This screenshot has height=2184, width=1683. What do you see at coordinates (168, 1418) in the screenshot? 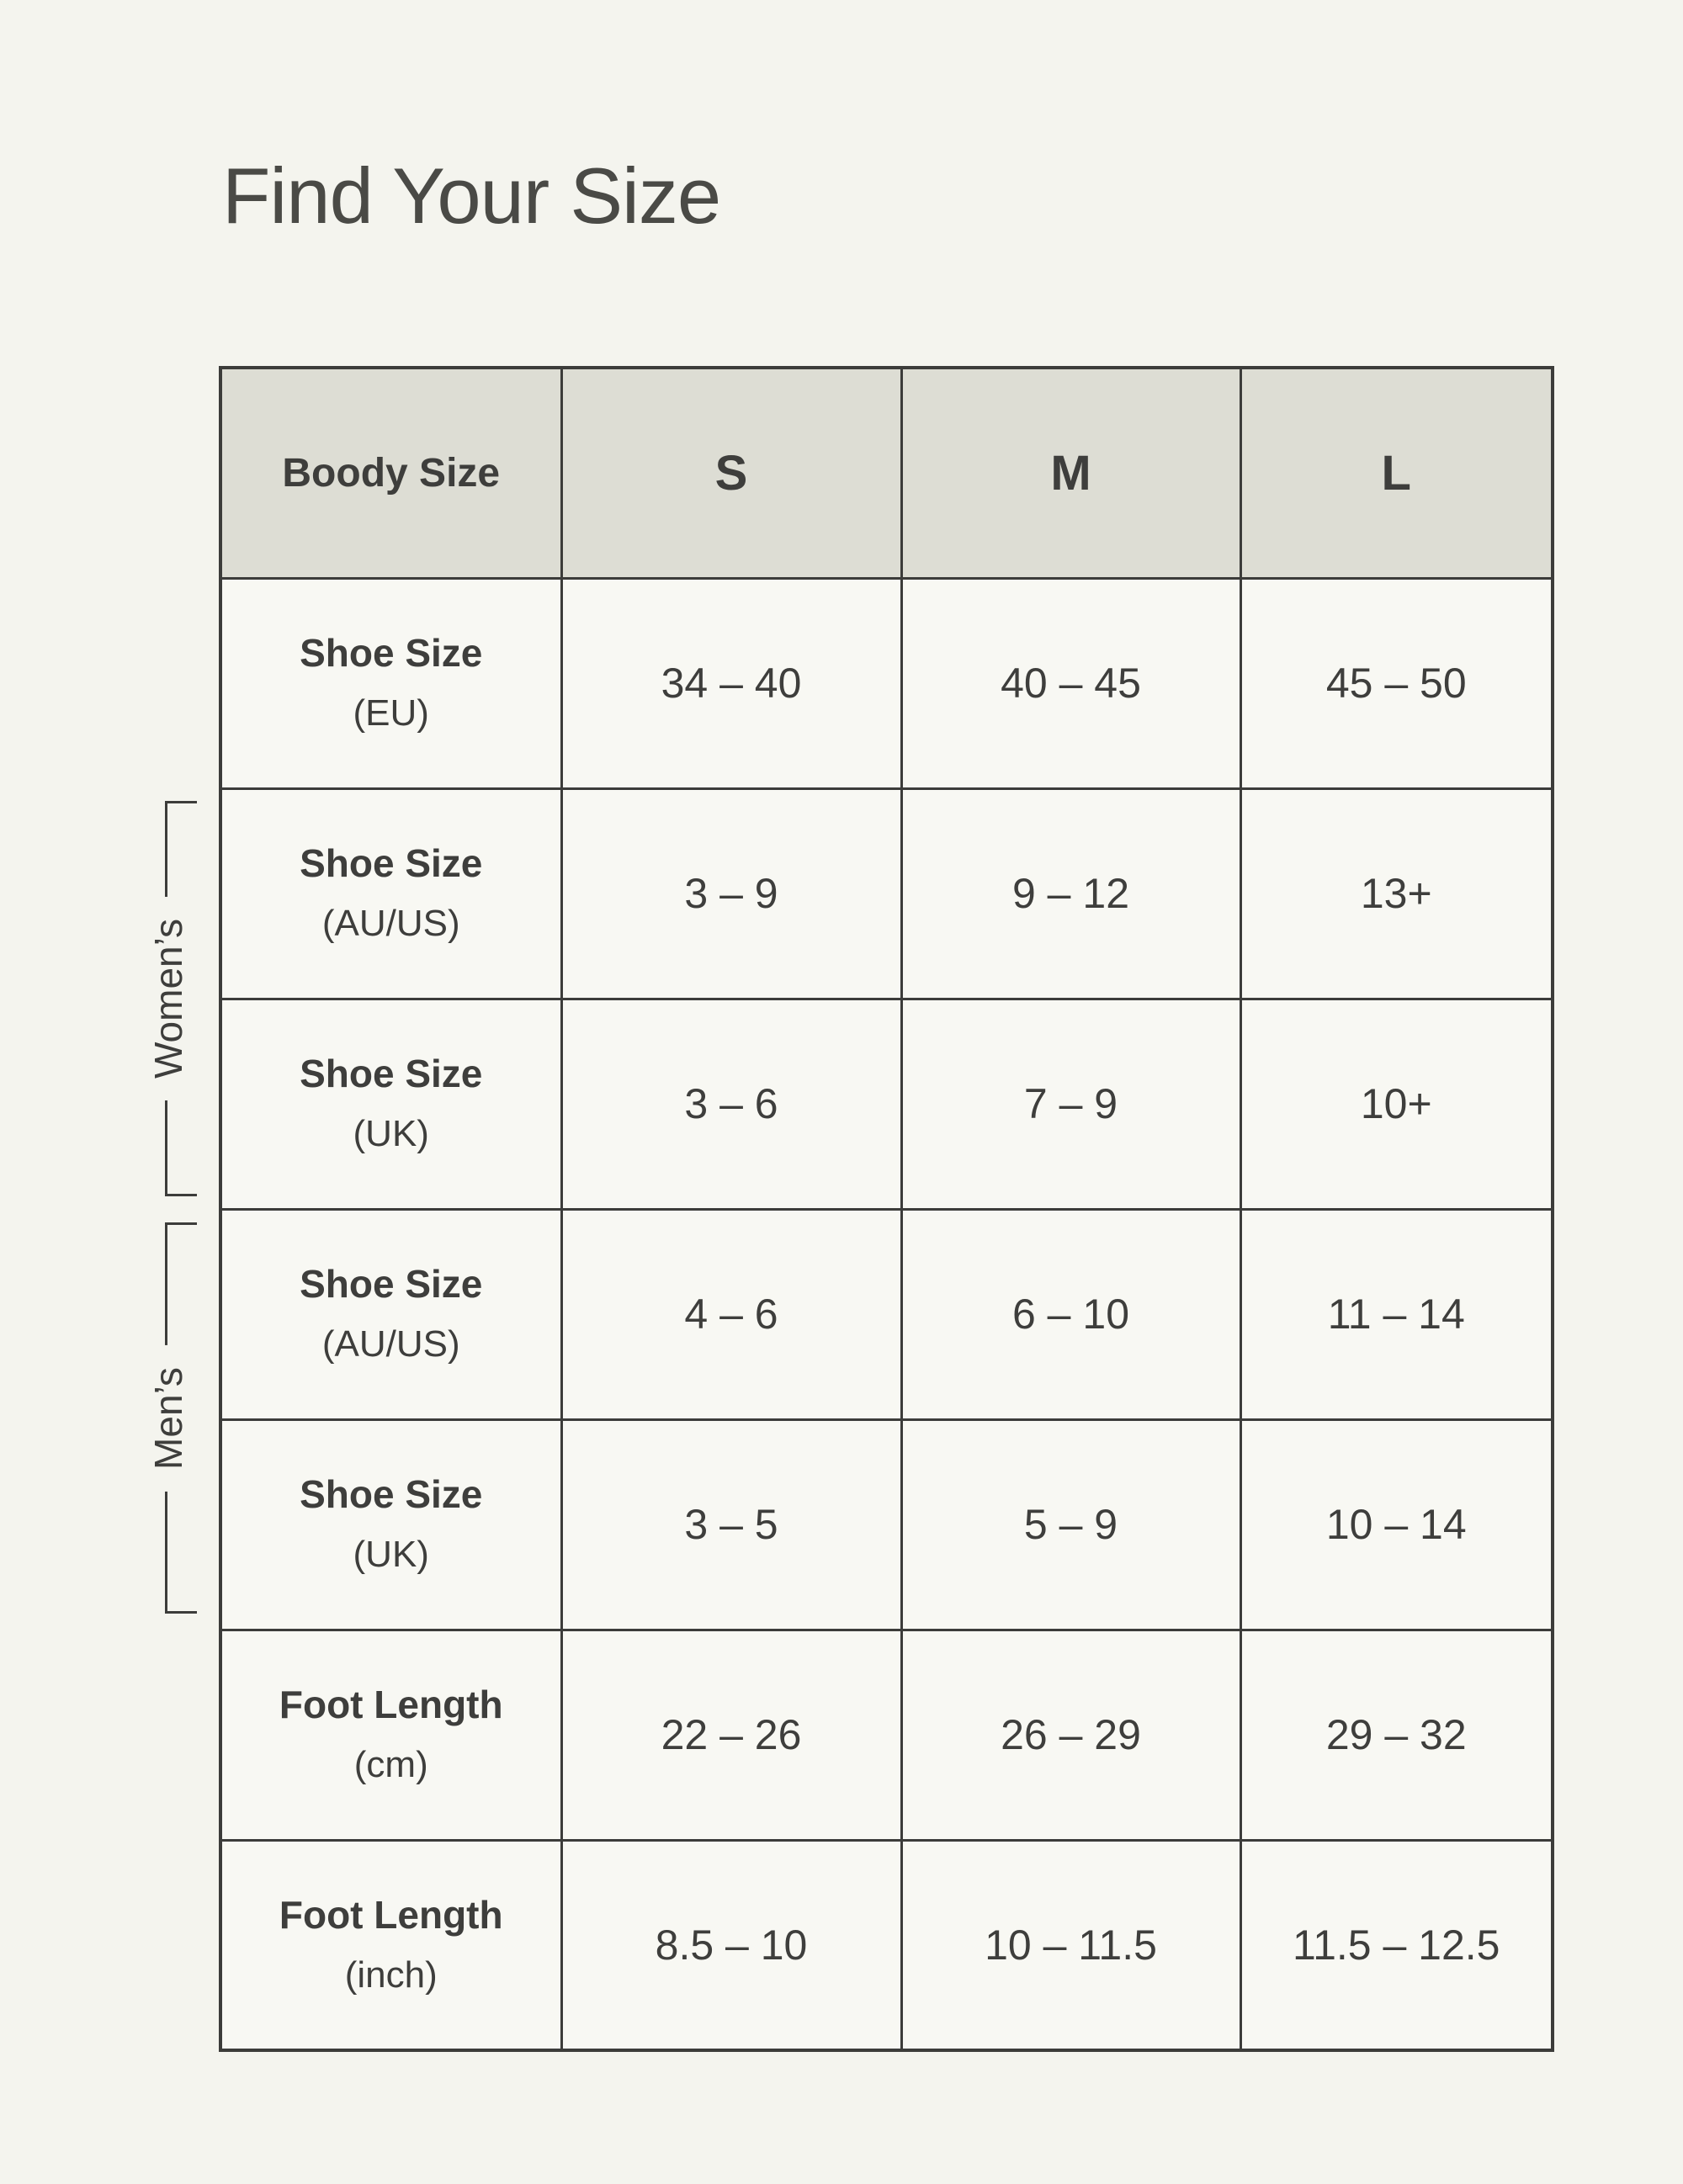
I see `mens-group-label: Men’s` at bounding box center [168, 1418].